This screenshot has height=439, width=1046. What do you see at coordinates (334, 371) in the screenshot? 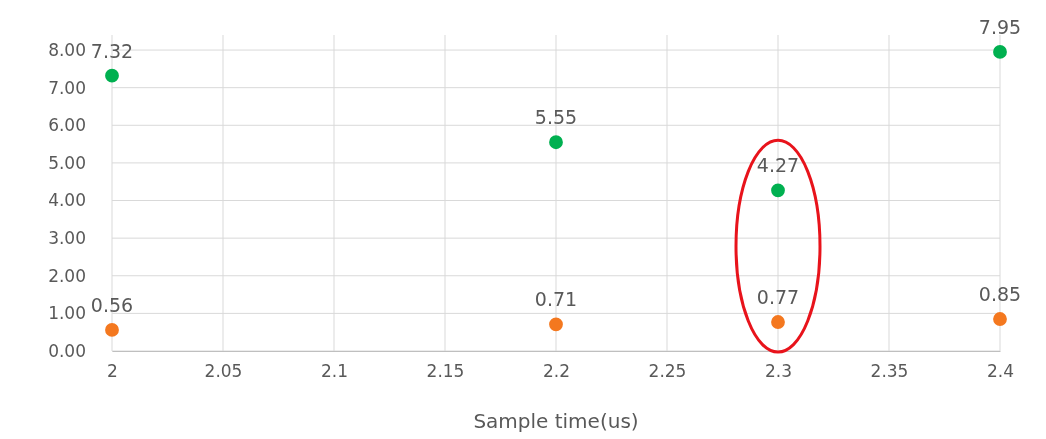
I see `x-tick-label: 2.1` at bounding box center [334, 371].